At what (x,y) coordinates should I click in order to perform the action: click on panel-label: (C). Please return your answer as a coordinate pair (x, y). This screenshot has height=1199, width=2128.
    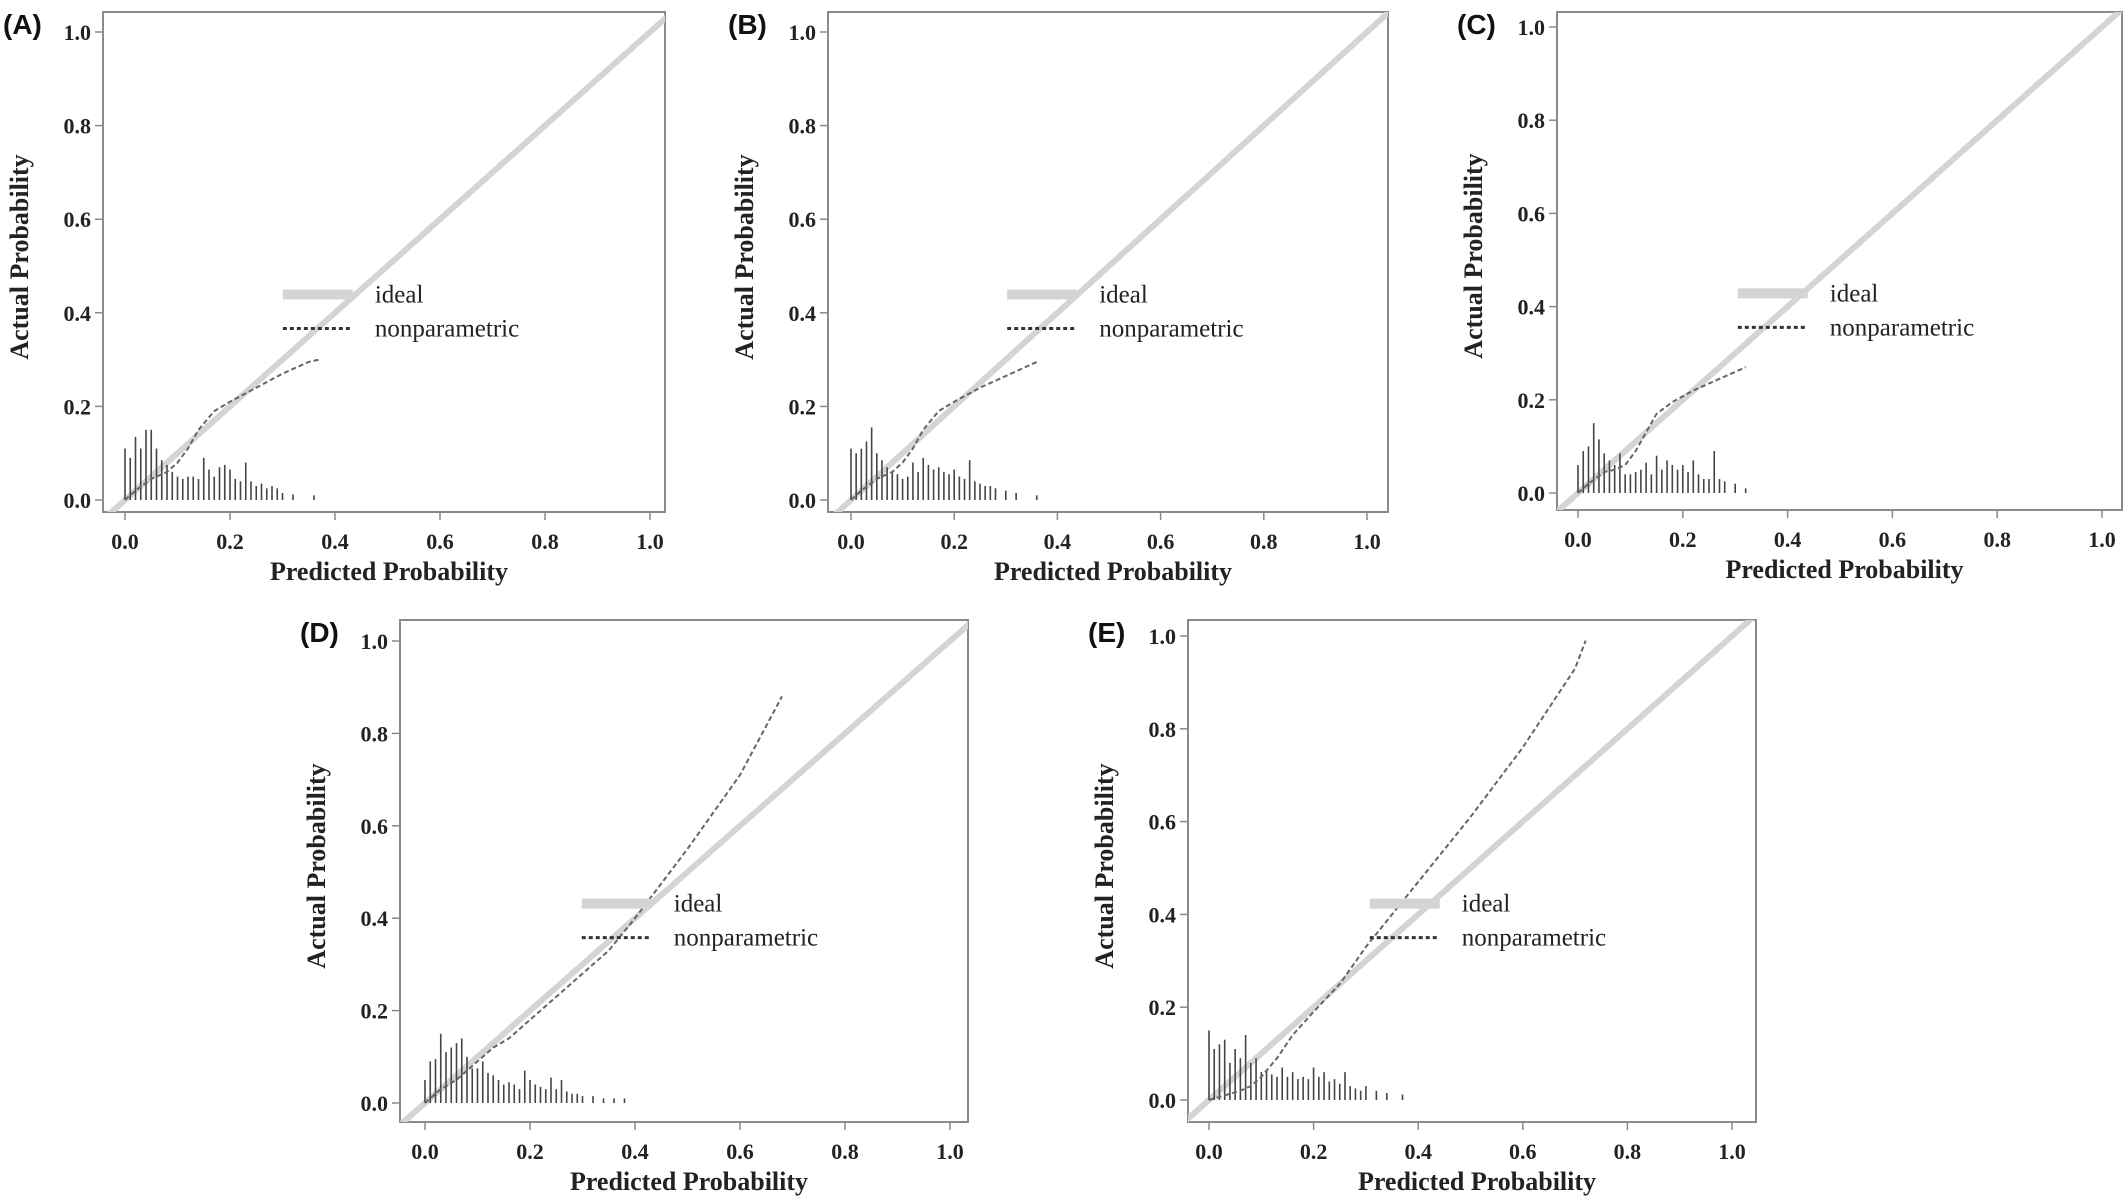
    Looking at the image, I should click on (1476, 24).